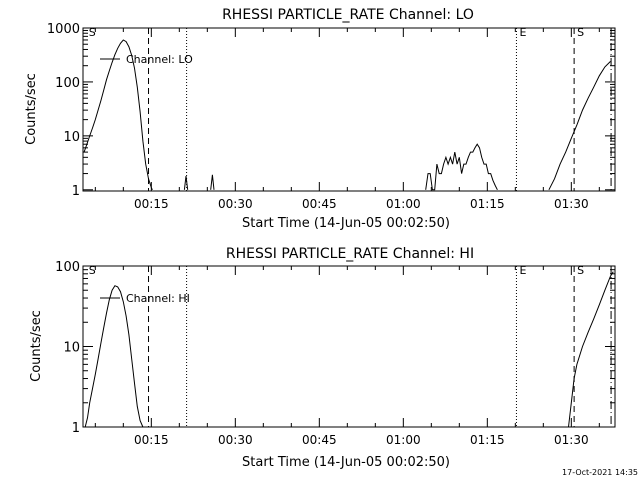  I want to click on chart-lo-xtick-label-3: 01:00, so click(403, 204).